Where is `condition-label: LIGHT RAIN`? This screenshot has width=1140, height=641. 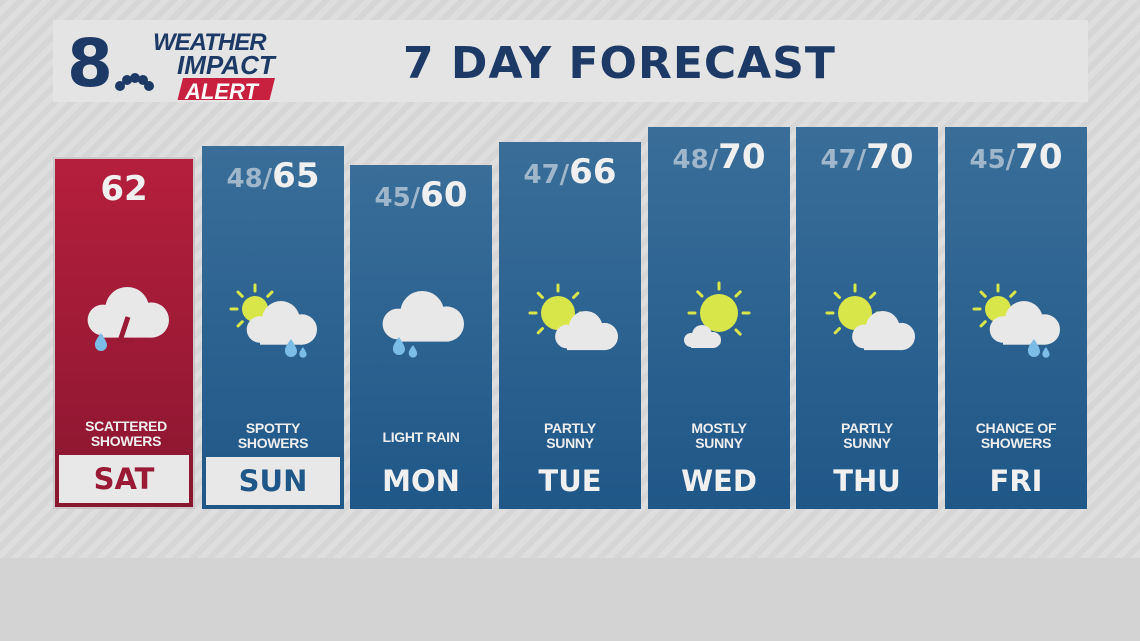 condition-label: LIGHT RAIN is located at coordinates (421, 437).